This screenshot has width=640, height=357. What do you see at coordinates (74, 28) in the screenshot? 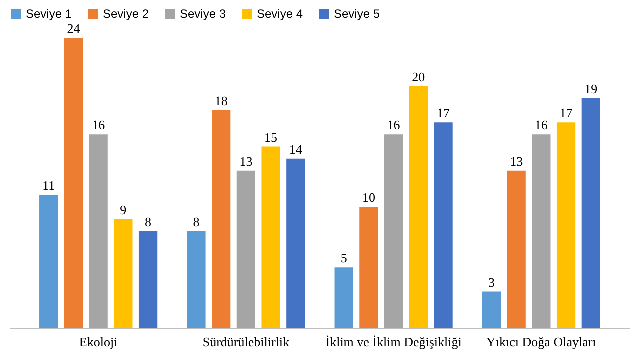
I see `data-label: 24` at bounding box center [74, 28].